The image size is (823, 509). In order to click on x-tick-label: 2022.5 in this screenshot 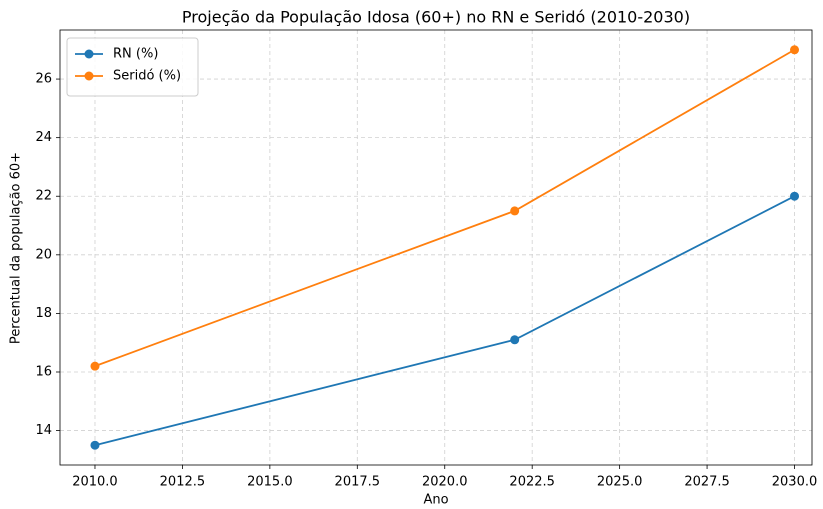, I will do `click(532, 482)`.